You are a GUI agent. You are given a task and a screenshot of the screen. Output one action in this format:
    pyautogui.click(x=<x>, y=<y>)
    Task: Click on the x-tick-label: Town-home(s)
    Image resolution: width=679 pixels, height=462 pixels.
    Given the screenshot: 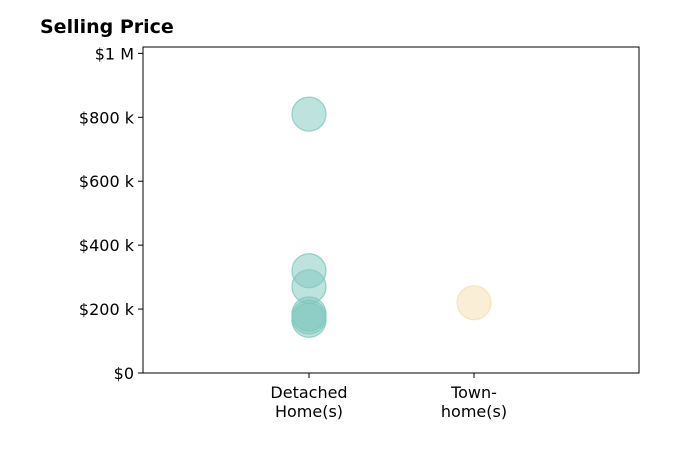 What is the action you would take?
    pyautogui.click(x=474, y=402)
    